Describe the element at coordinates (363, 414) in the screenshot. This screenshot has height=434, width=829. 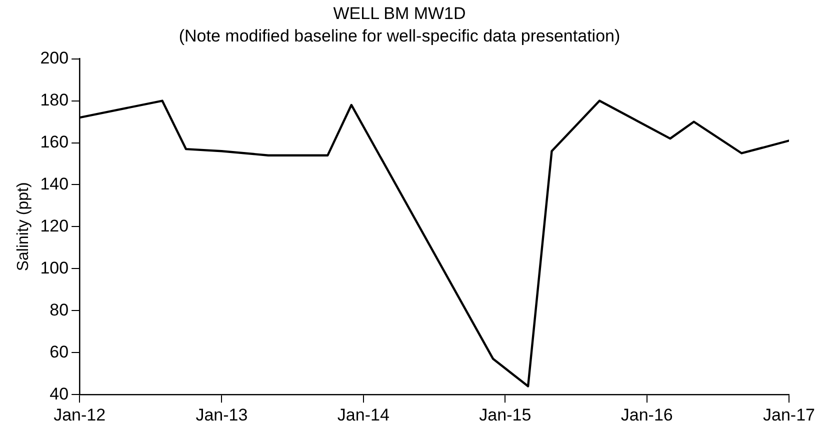
I see `x-tick-label: Jan-14` at that location.